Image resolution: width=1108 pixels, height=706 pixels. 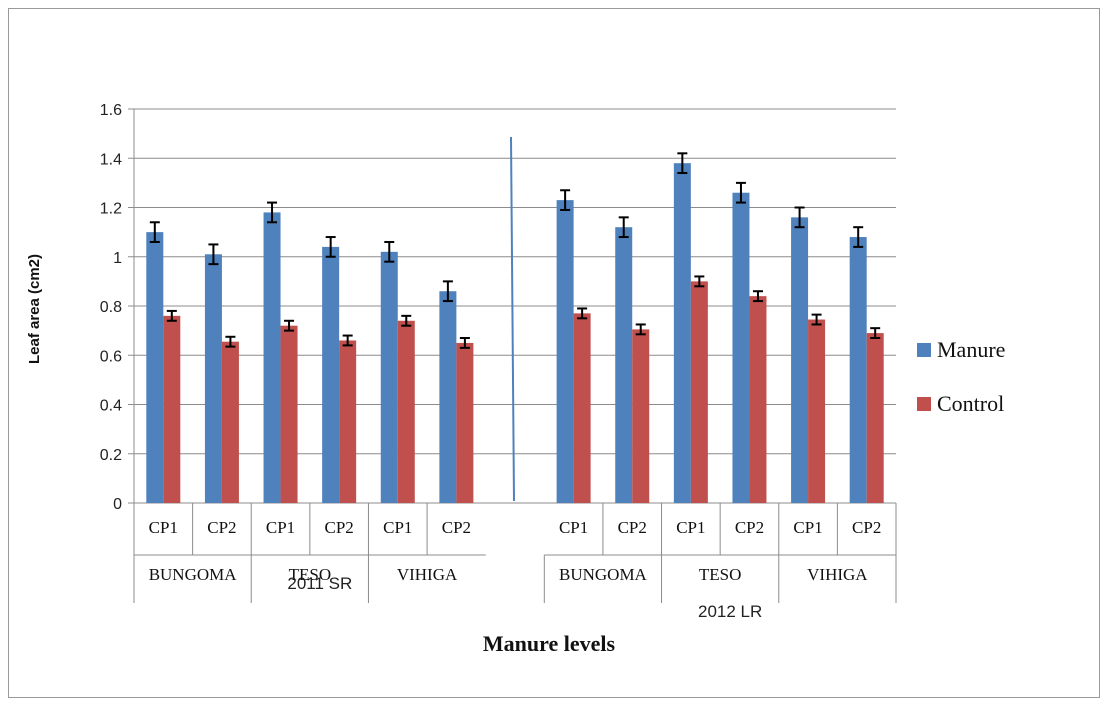 What do you see at coordinates (111, 110) in the screenshot?
I see `y-tick-label: 1.6` at bounding box center [111, 110].